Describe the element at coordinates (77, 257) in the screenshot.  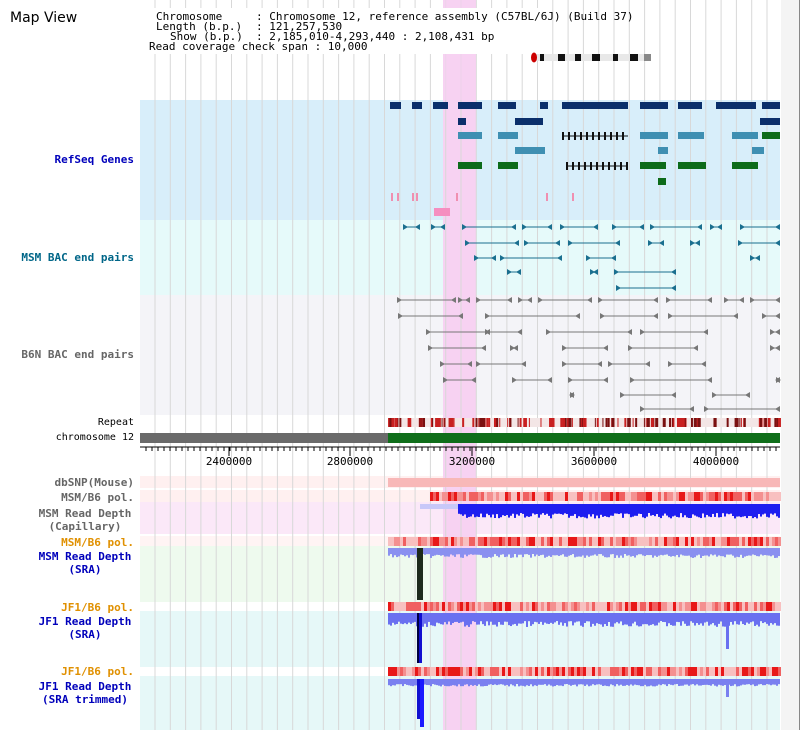
I see `msm-bac-label: MSM BAC end pairs` at that location.